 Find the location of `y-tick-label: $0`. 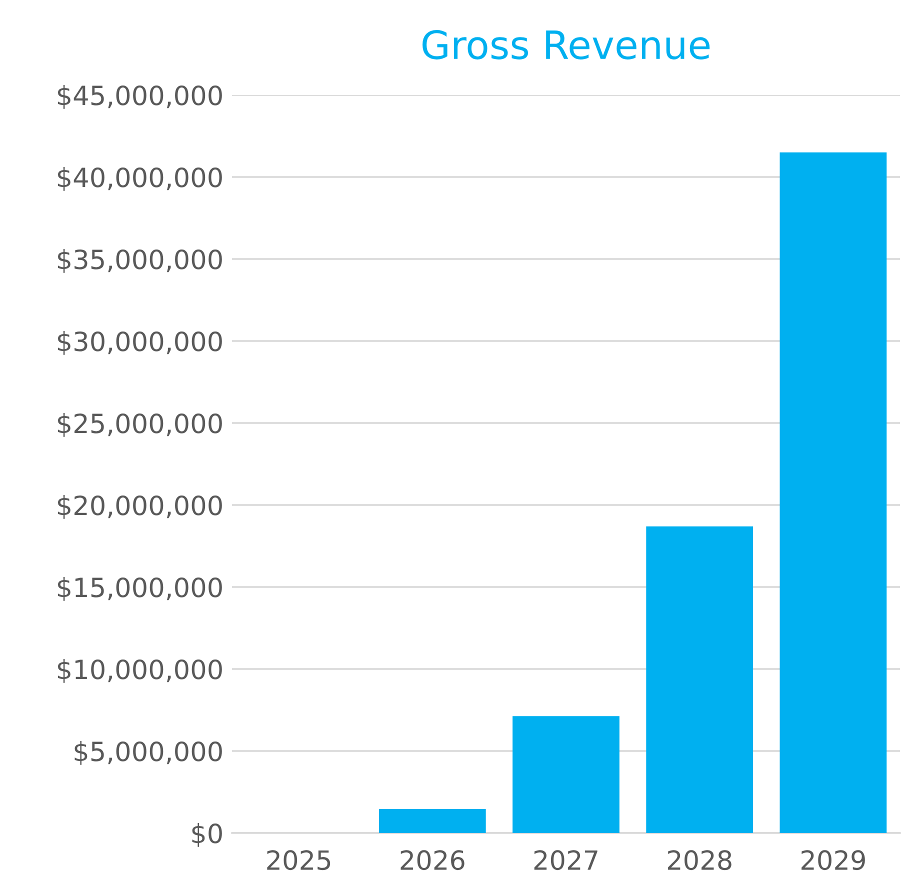

y-tick-label: $0 is located at coordinates (207, 834).